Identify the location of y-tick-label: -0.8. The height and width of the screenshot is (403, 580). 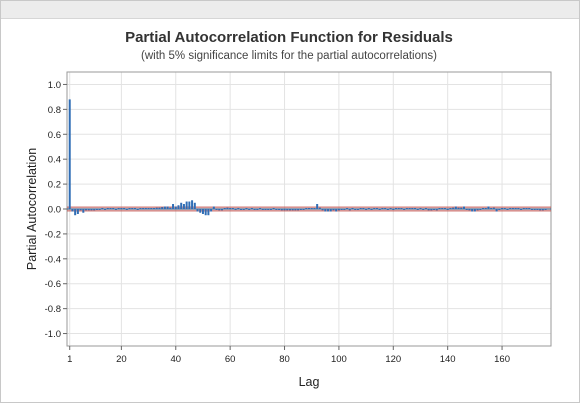
(53, 309).